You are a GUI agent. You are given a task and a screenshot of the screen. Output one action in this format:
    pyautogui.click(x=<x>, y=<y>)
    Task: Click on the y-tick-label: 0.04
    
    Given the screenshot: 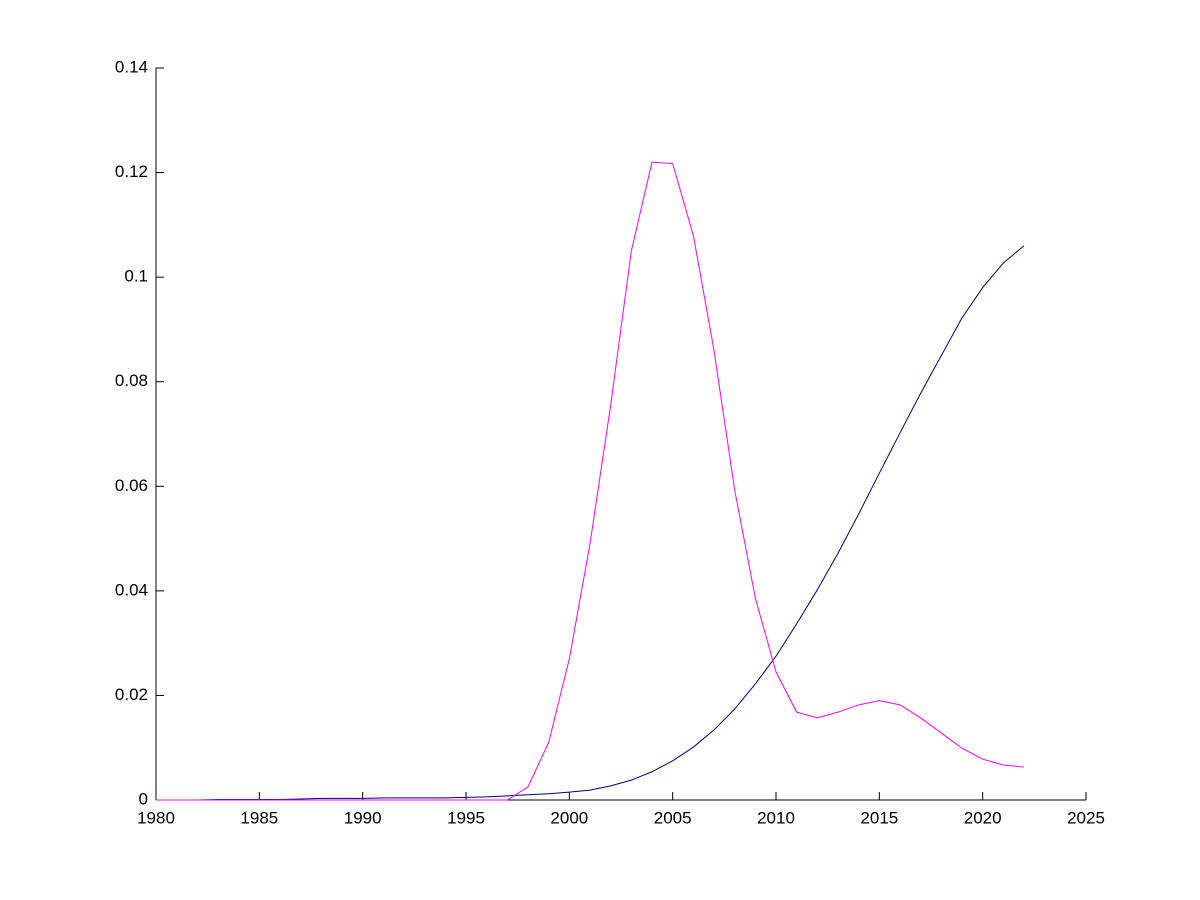 What is the action you would take?
    pyautogui.click(x=131, y=589)
    